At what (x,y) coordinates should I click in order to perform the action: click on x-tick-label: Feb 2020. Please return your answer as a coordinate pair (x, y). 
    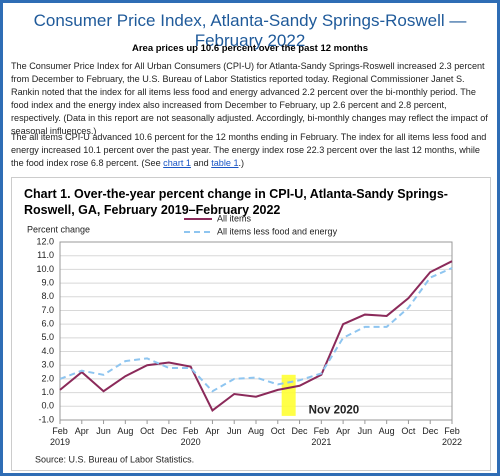
    Looking at the image, I should click on (191, 436).